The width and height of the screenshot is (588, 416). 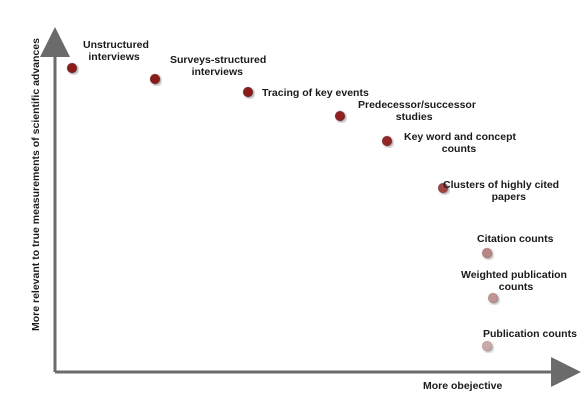 What do you see at coordinates (509, 197) in the screenshot?
I see `data-point-label-line: papers` at bounding box center [509, 197].